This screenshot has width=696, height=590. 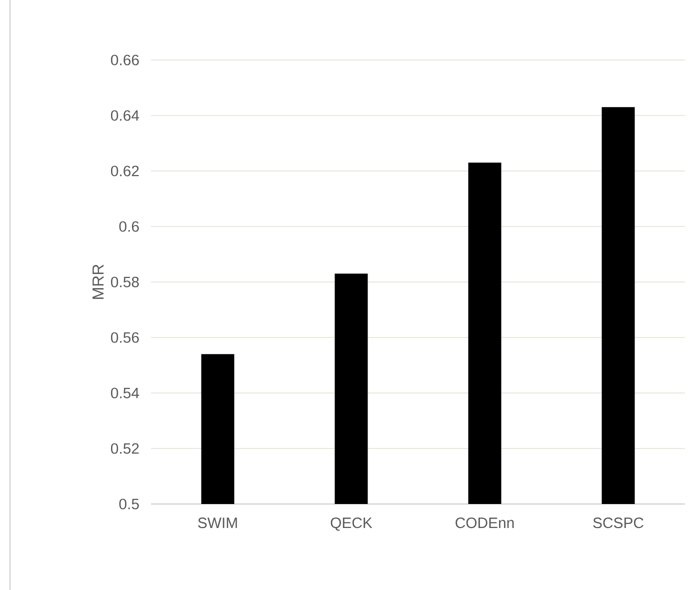 What do you see at coordinates (124, 282) in the screenshot?
I see `y-tick-label: 0.58` at bounding box center [124, 282].